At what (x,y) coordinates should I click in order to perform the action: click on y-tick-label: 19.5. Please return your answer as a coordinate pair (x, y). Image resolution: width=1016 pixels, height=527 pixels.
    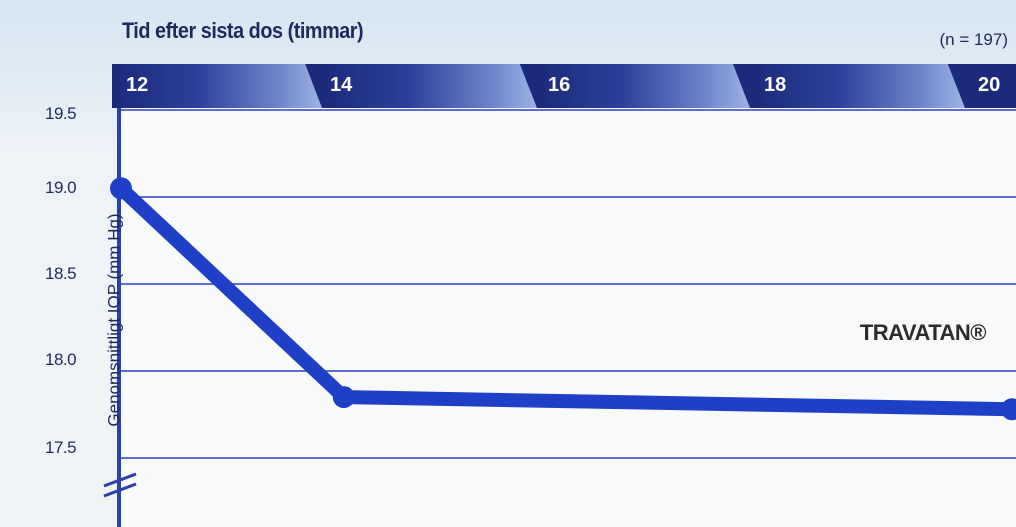
    Looking at the image, I should click on (61, 113).